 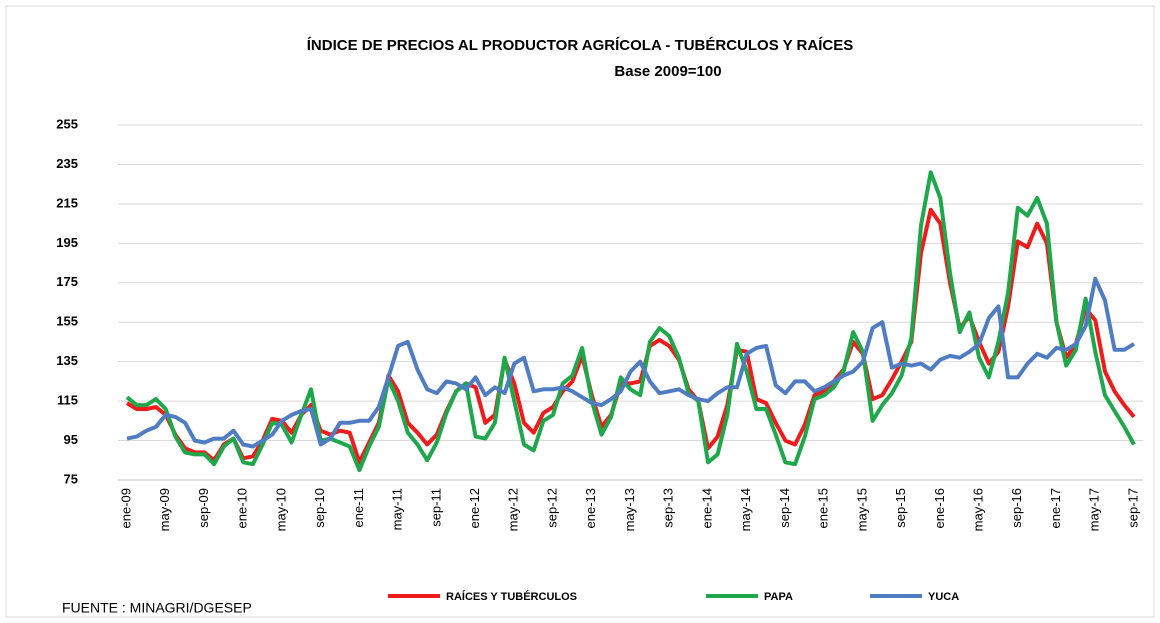 I want to click on y-tick-label: 155, so click(x=67, y=321).